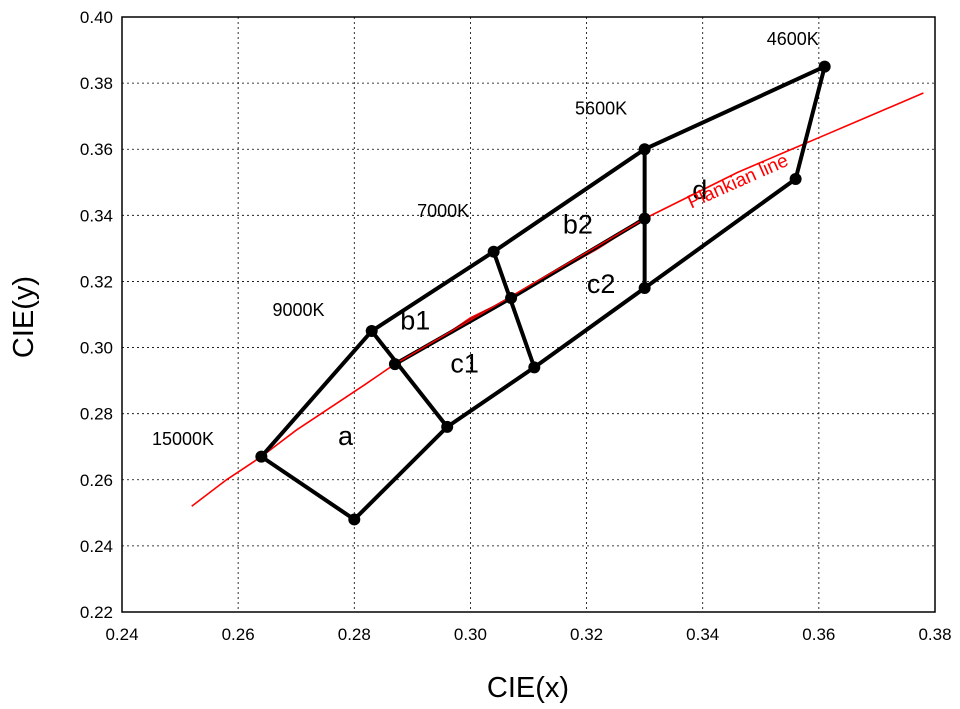 This screenshot has width=960, height=709. Describe the element at coordinates (96, 17) in the screenshot. I see `y-tick-label: 0.40` at that location.